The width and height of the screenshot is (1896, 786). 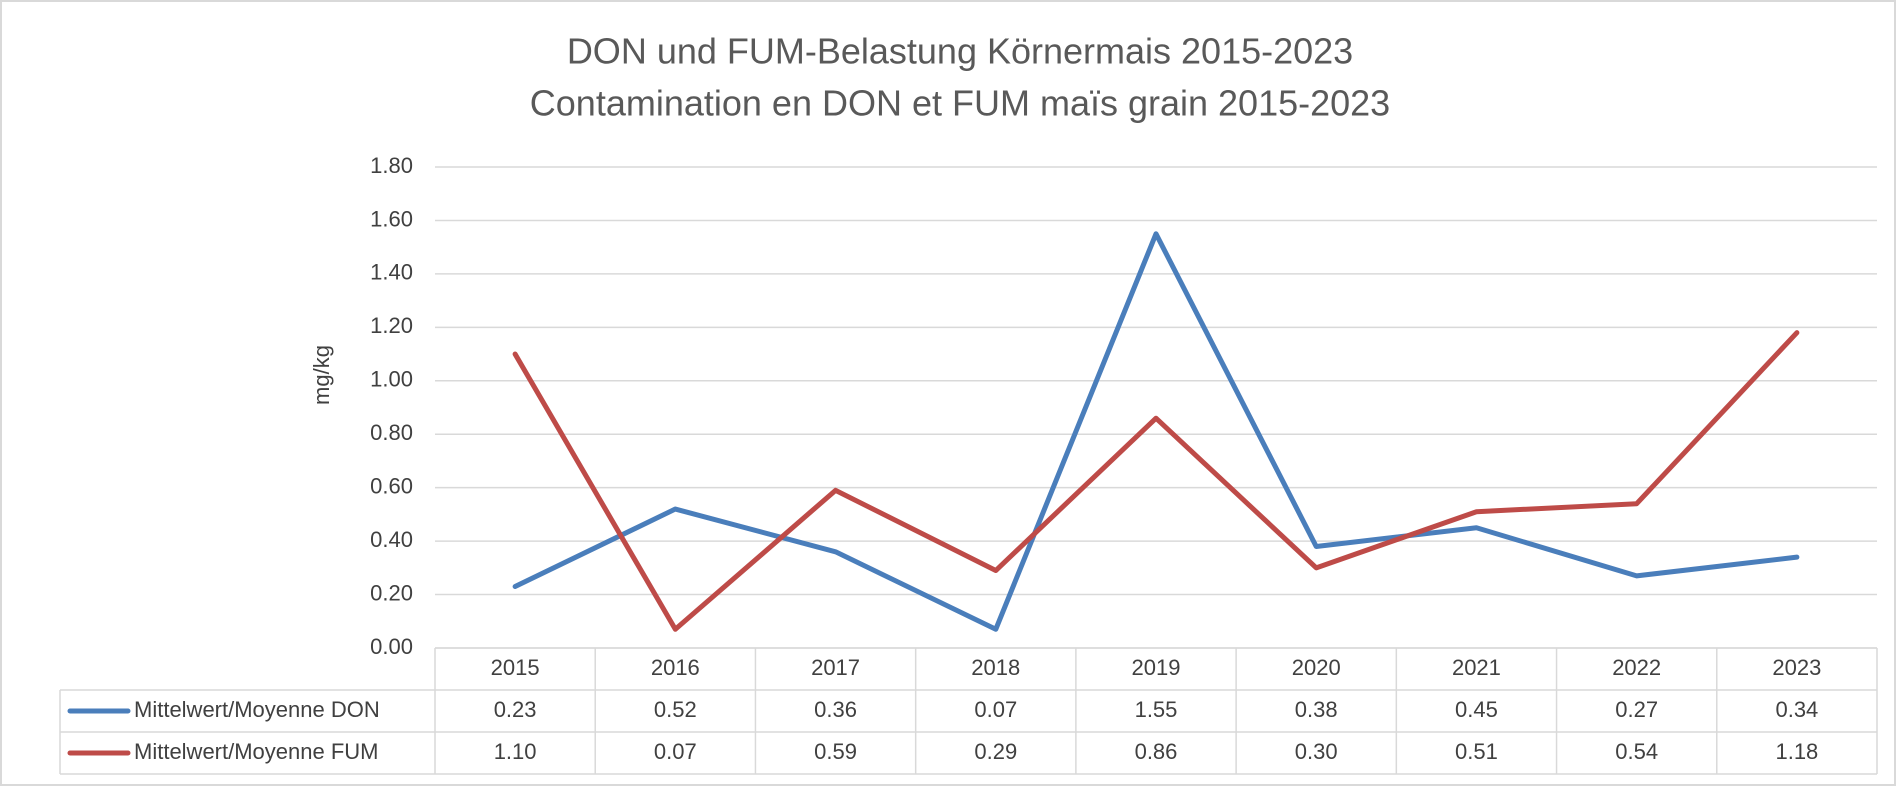 I want to click on y-tick-label: 1.60, so click(x=391, y=218).